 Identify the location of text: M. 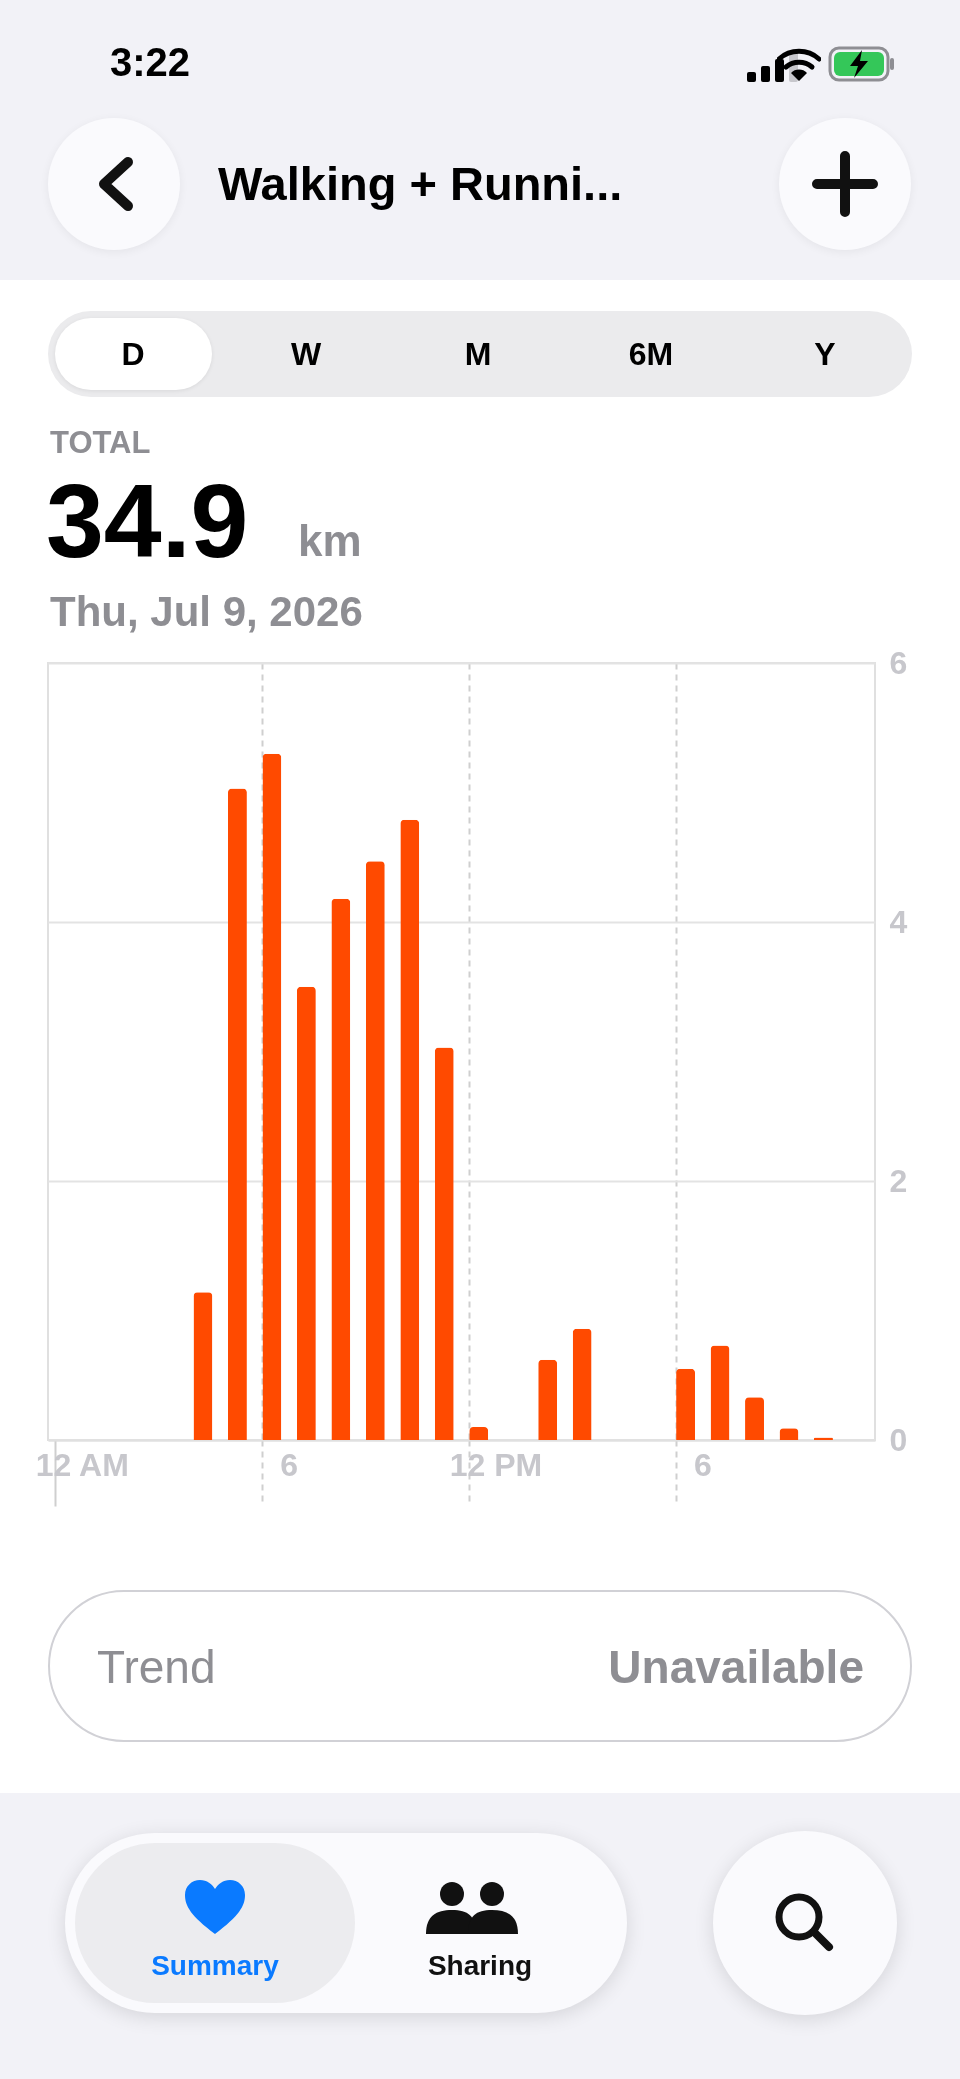
(478, 354).